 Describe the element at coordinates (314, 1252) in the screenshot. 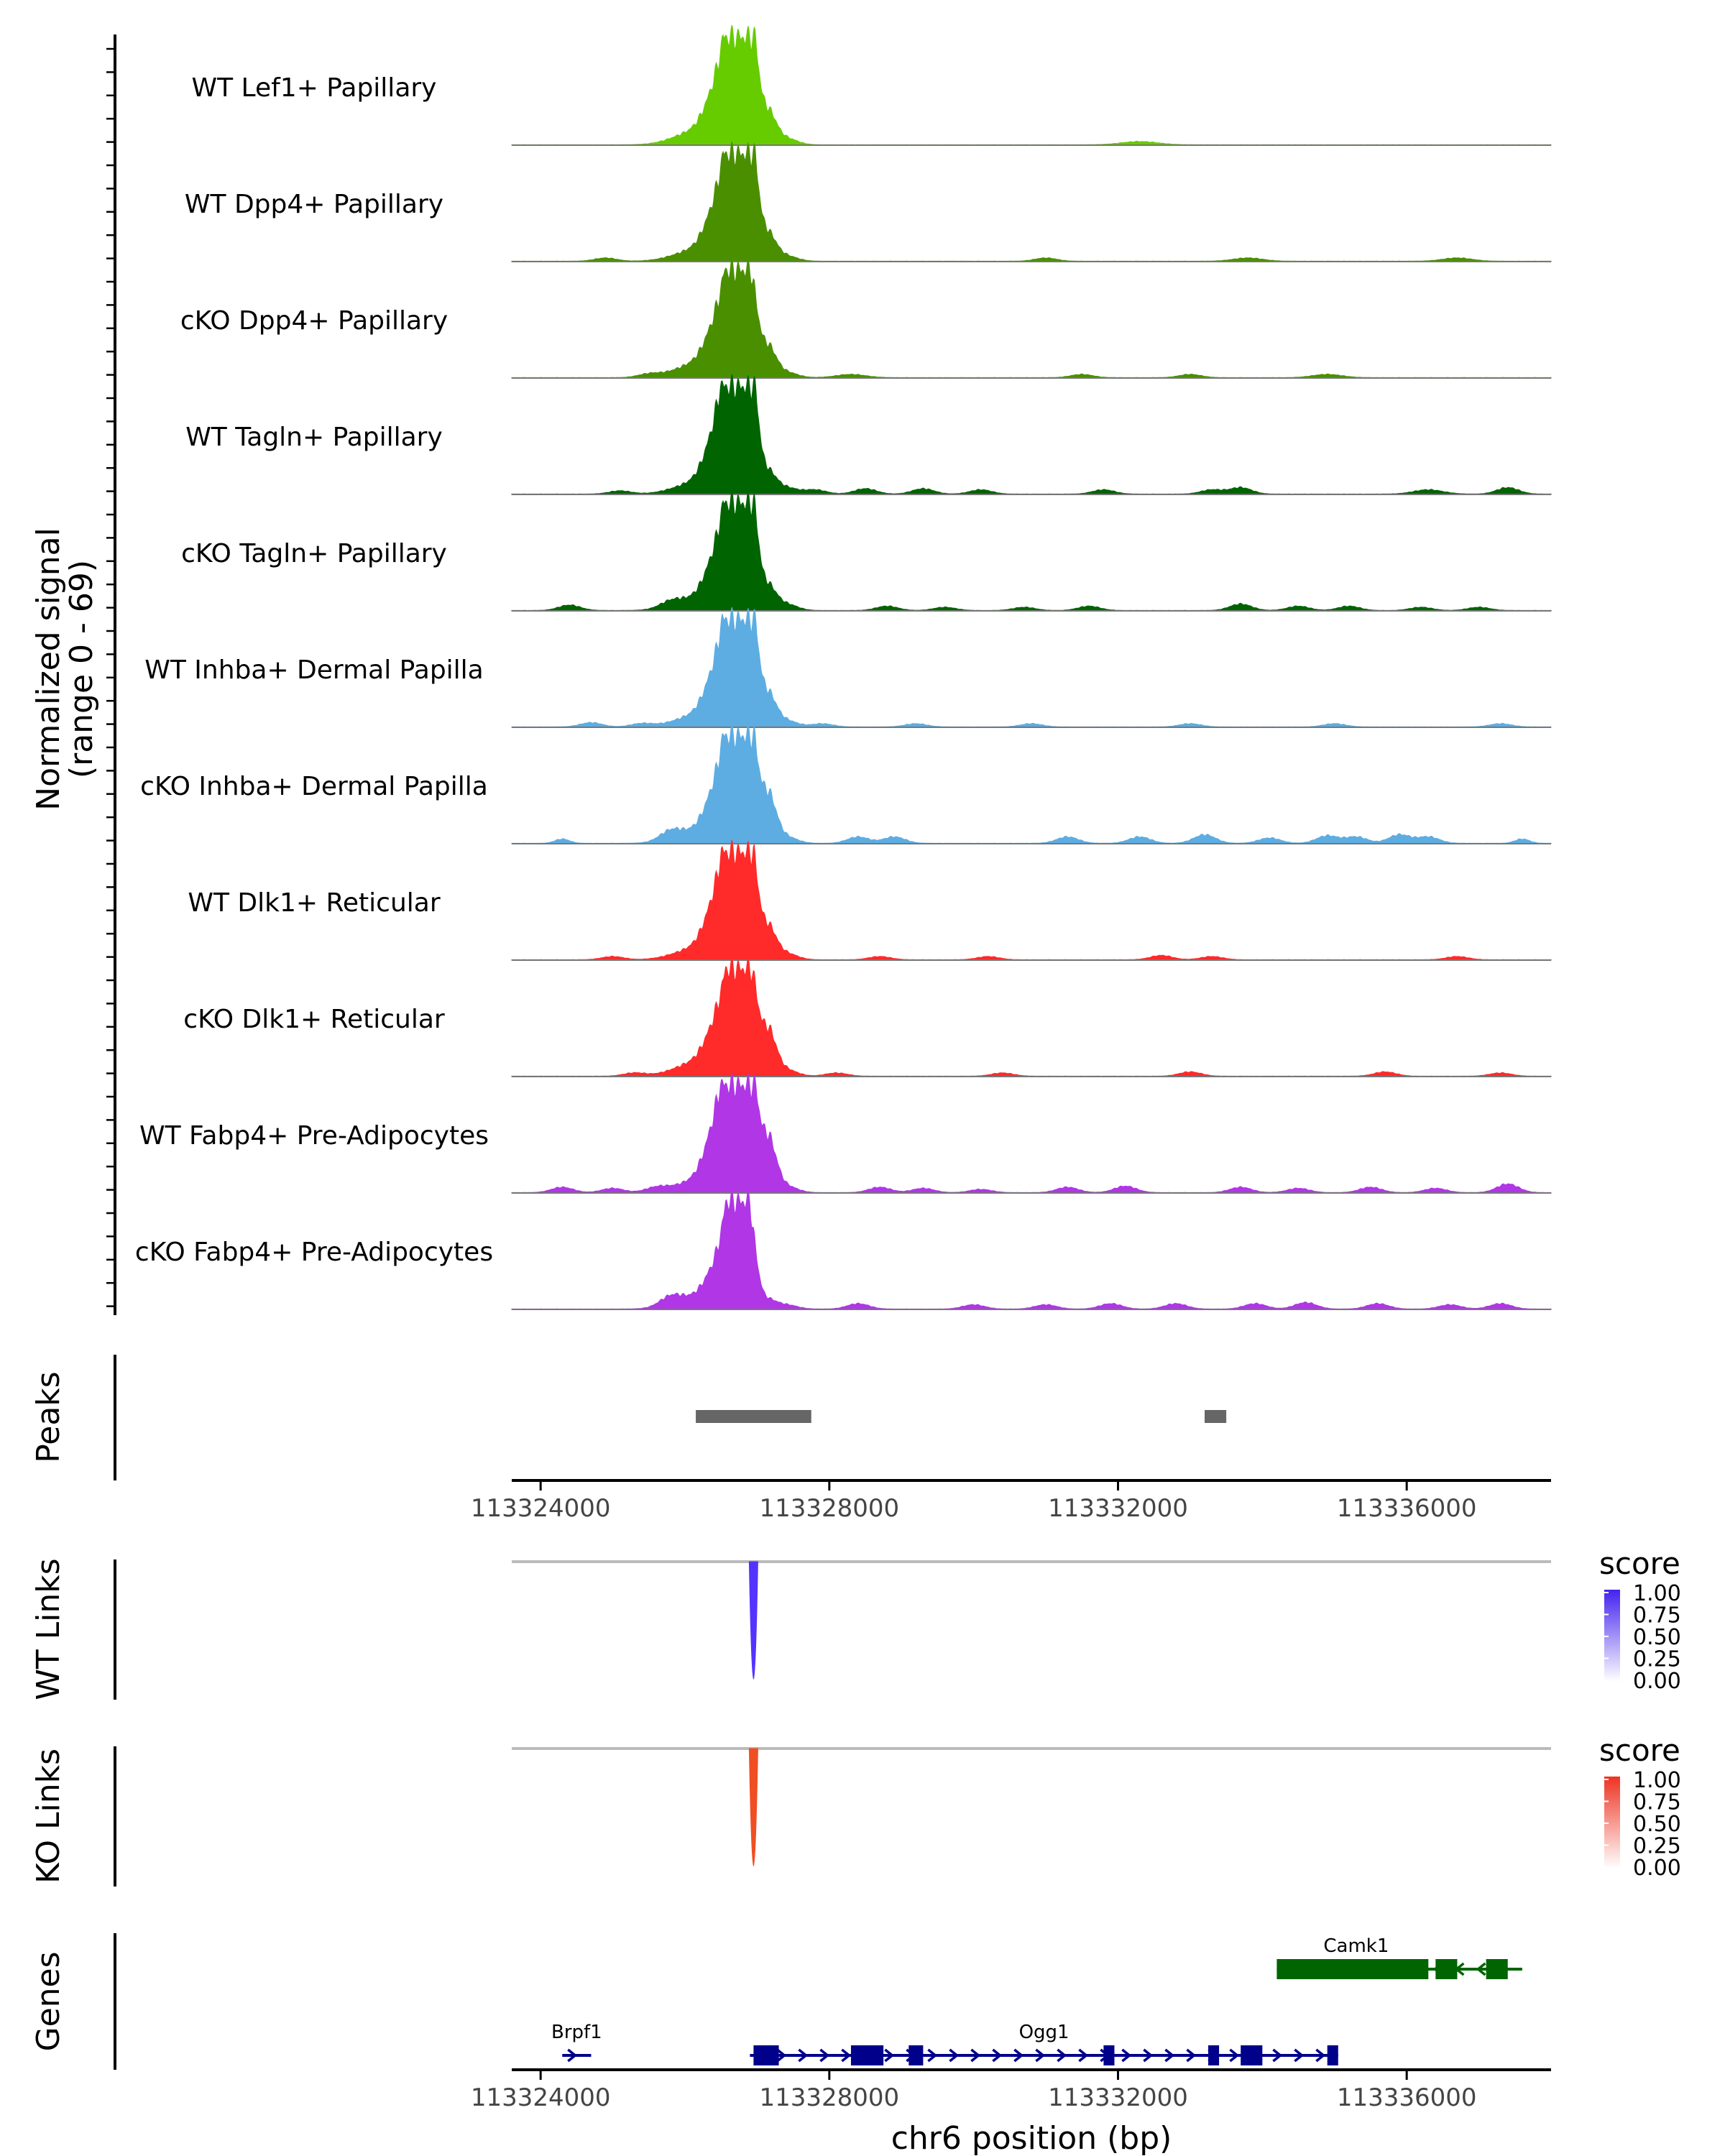

I see `coverage-track-label: cKO Fabp4+ Pre-Adipocytes` at that location.